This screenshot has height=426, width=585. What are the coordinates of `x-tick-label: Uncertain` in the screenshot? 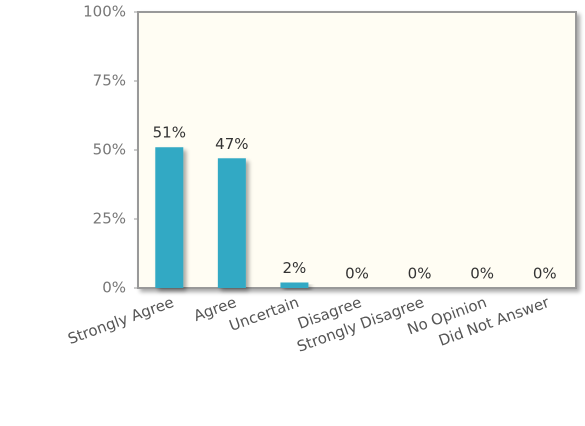 It's located at (264, 314).